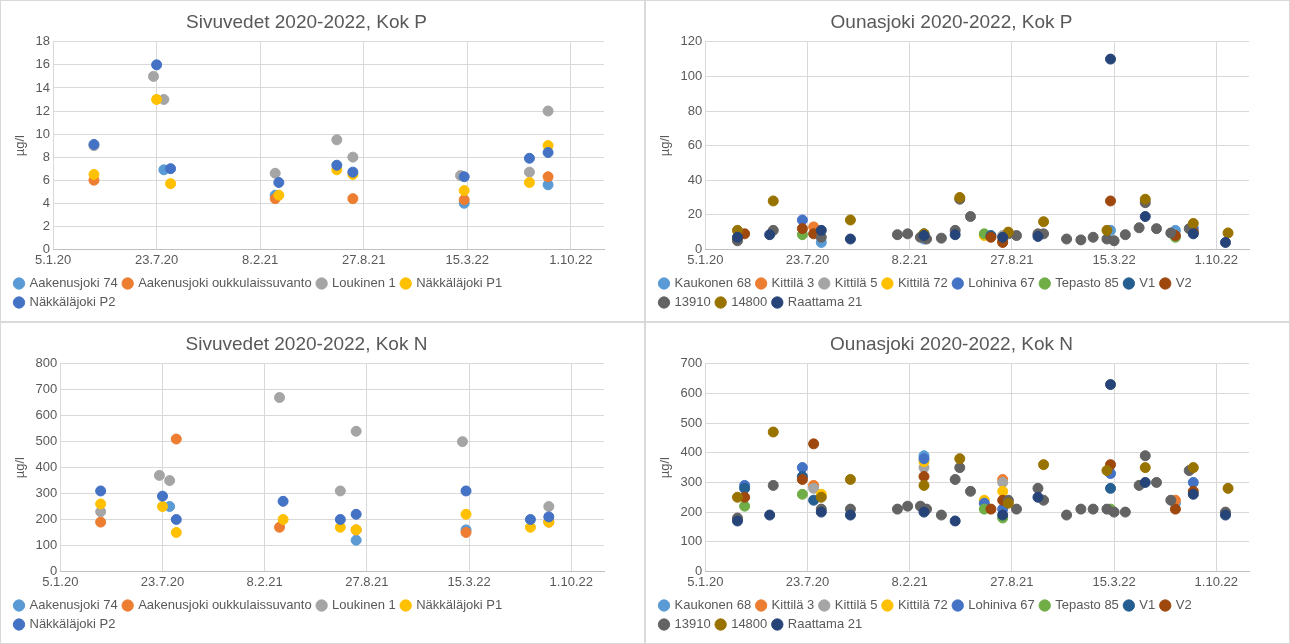  What do you see at coordinates (951, 21) in the screenshot?
I see `chart-title: Ounasjoki 2020-2022, Kok P` at bounding box center [951, 21].